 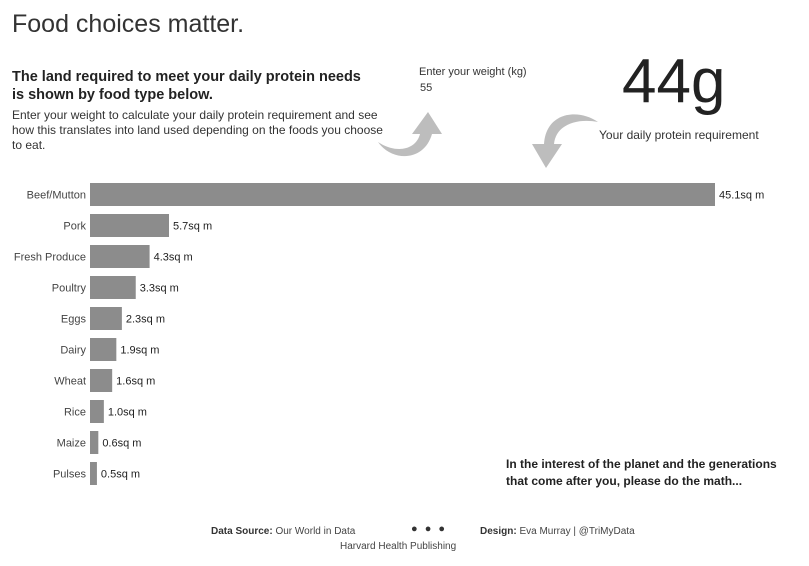 What do you see at coordinates (398, 546) in the screenshot?
I see `data-source-value-2: Harvard Health Publishing` at bounding box center [398, 546].